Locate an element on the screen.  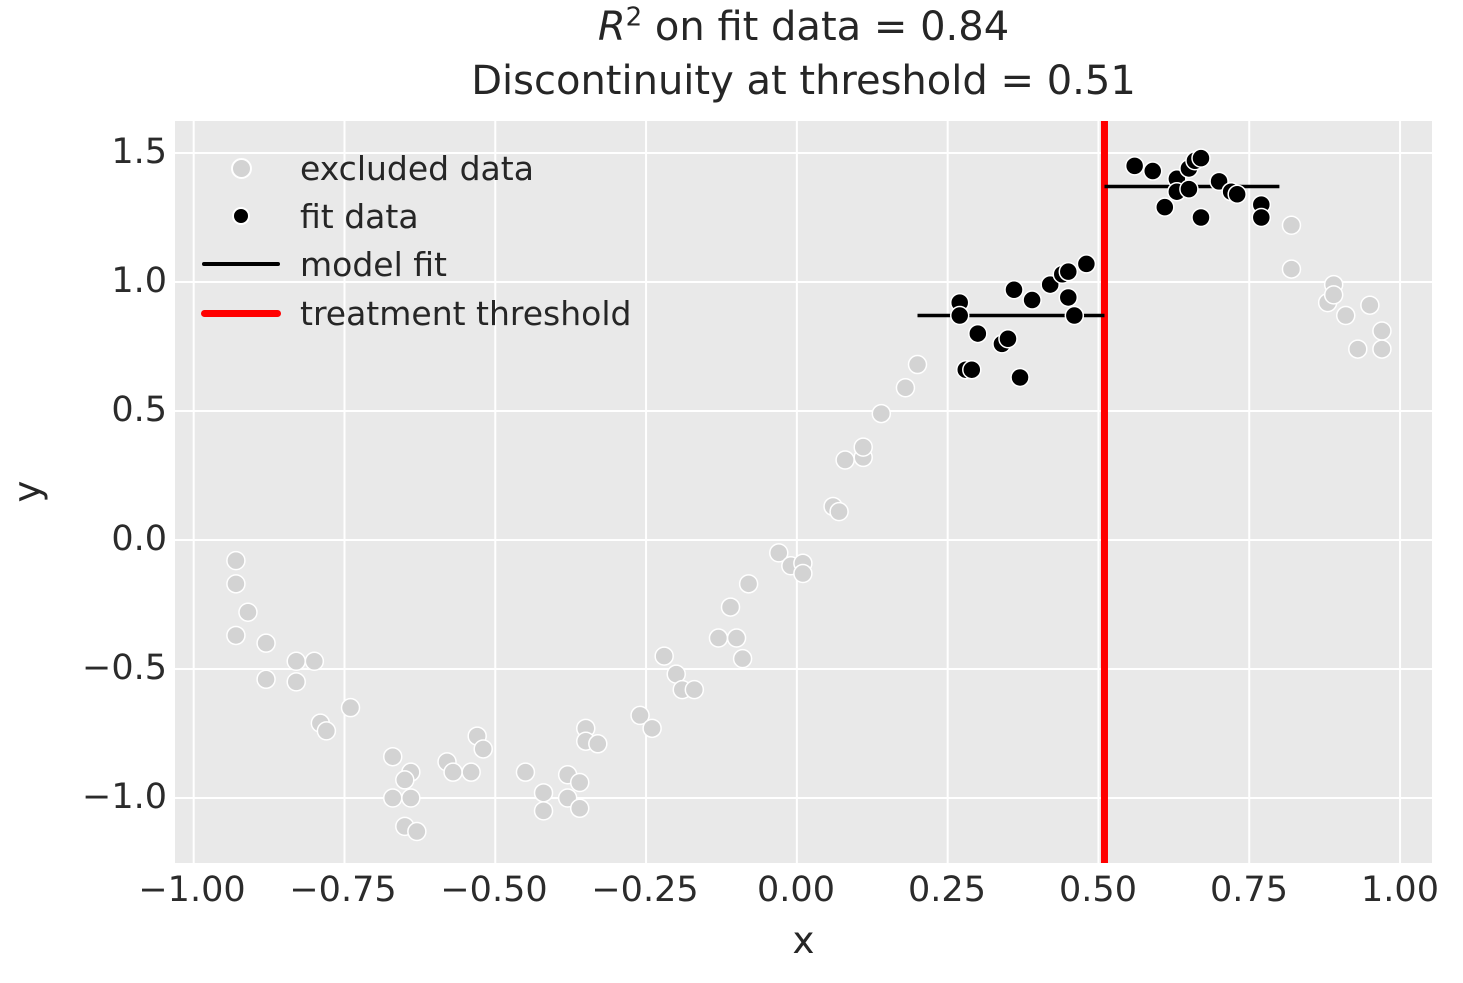
legend-label: model fit is located at coordinates (373, 264).